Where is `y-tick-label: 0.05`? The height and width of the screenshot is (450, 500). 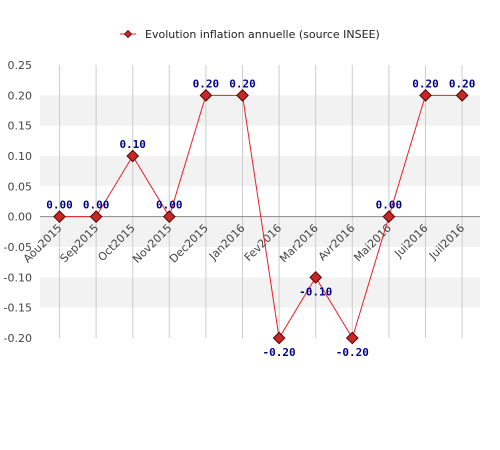
y-tick-label: 0.05 is located at coordinates (20, 186).